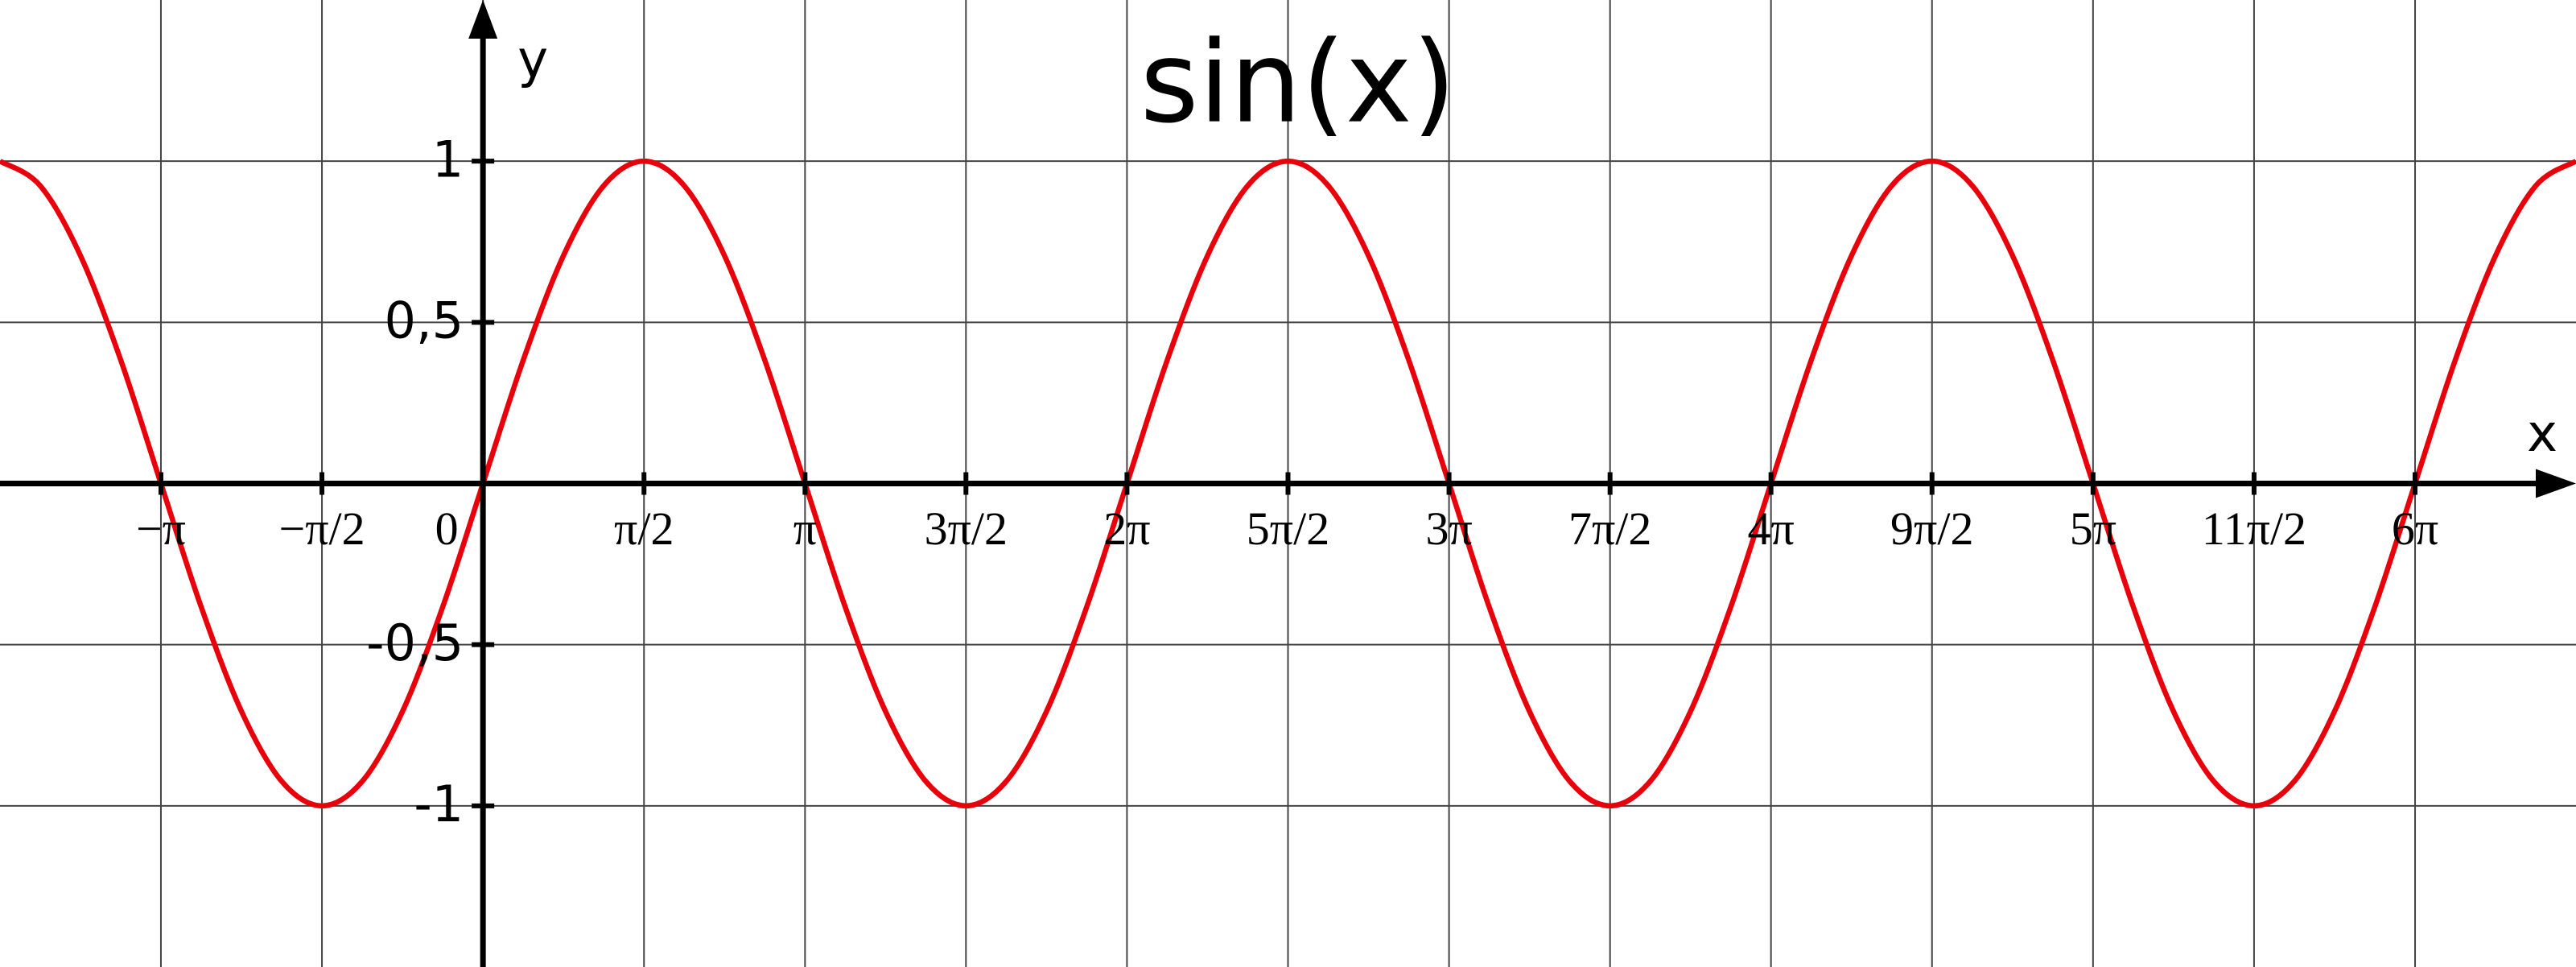 The width and height of the screenshot is (2576, 967). Describe the element at coordinates (322, 529) in the screenshot. I see `x-tick-label: −π/2` at that location.